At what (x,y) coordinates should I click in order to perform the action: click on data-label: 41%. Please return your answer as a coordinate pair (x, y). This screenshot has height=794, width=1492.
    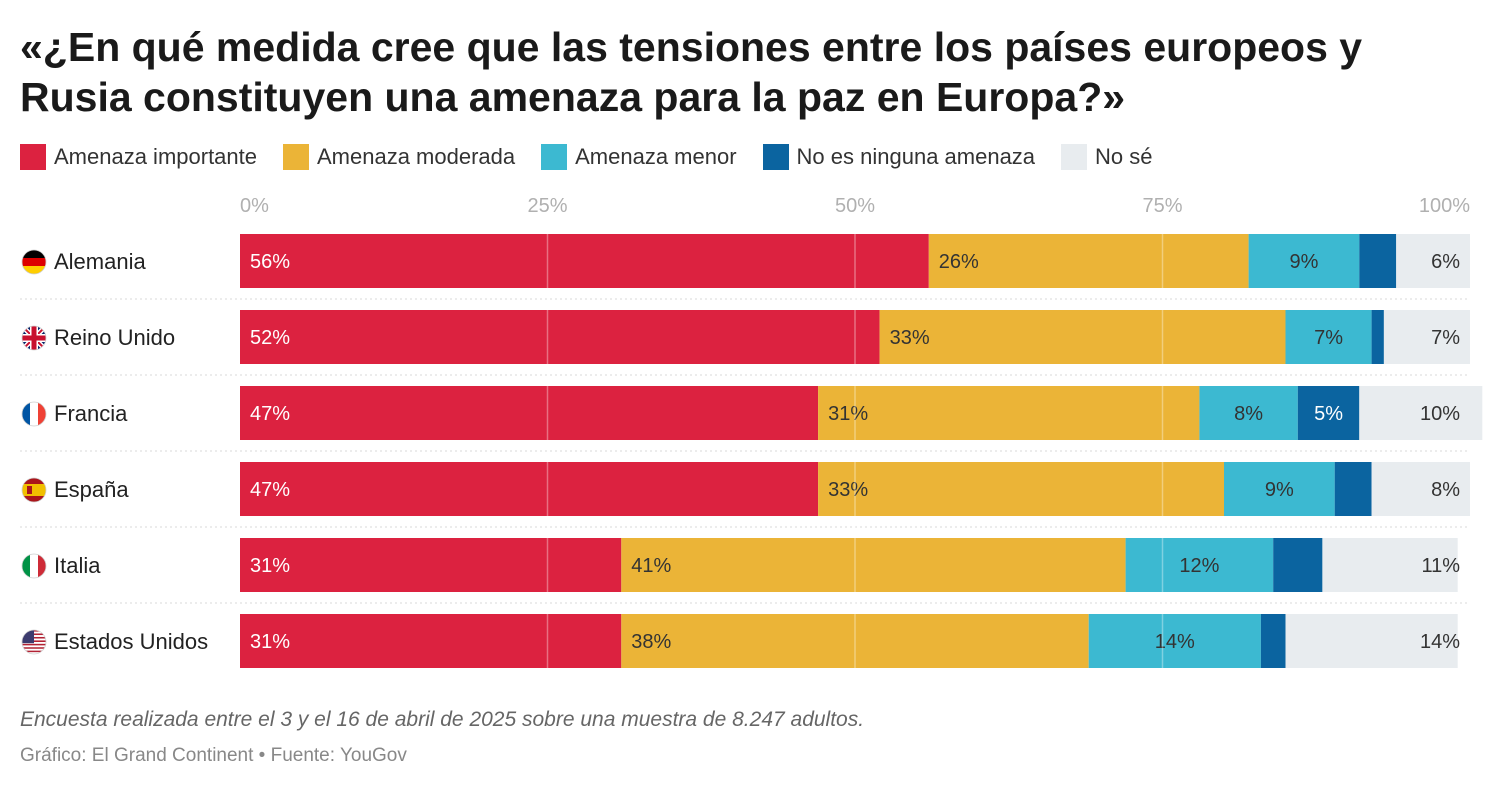
    Looking at the image, I should click on (651, 566).